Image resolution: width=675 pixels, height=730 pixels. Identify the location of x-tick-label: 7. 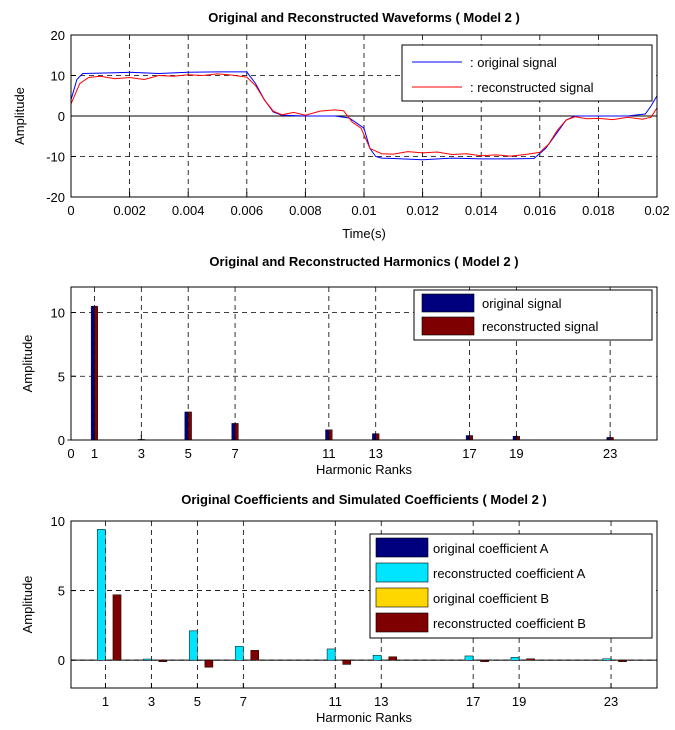
(234, 453).